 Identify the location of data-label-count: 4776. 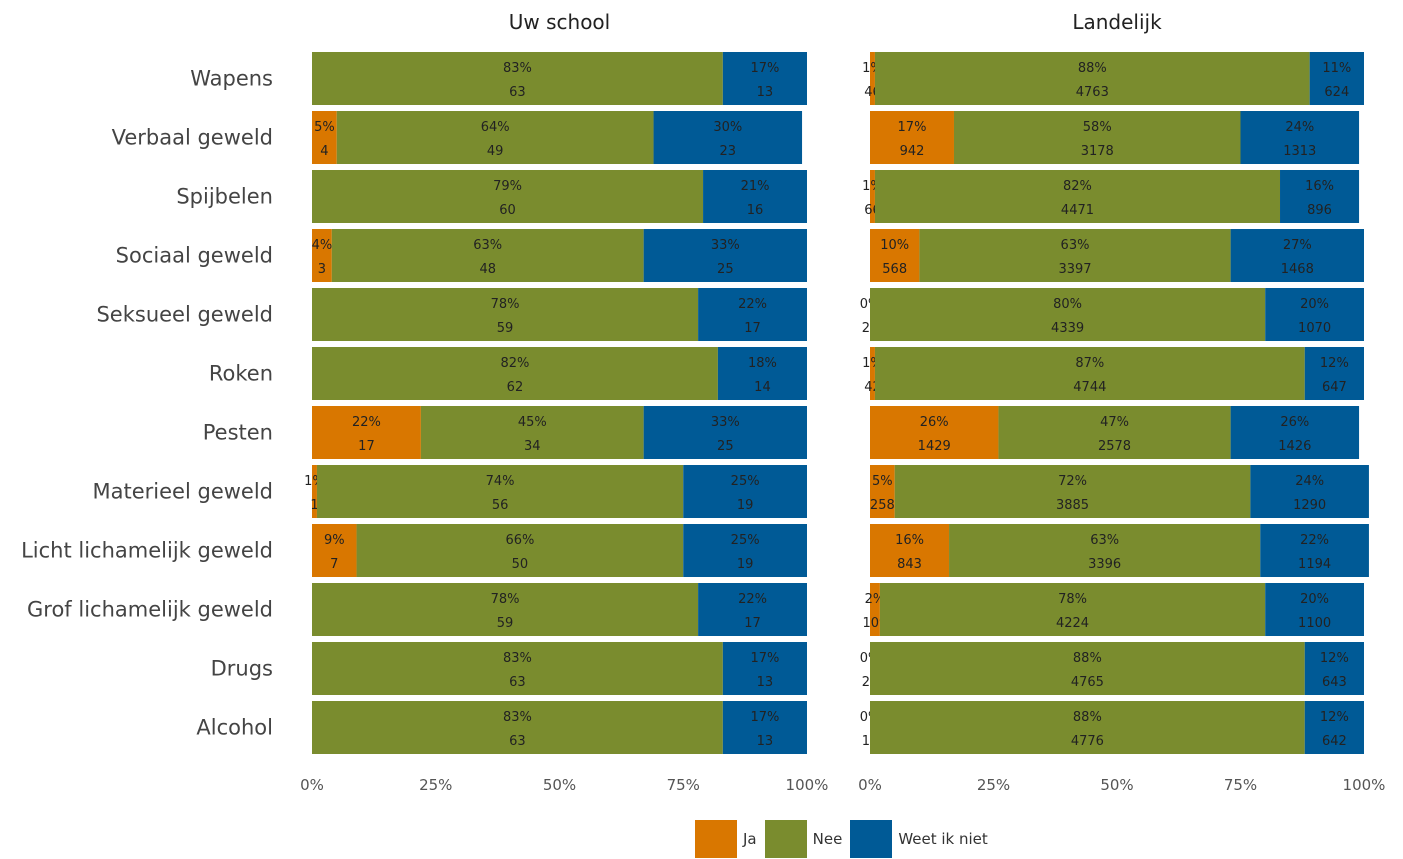
(1087, 741).